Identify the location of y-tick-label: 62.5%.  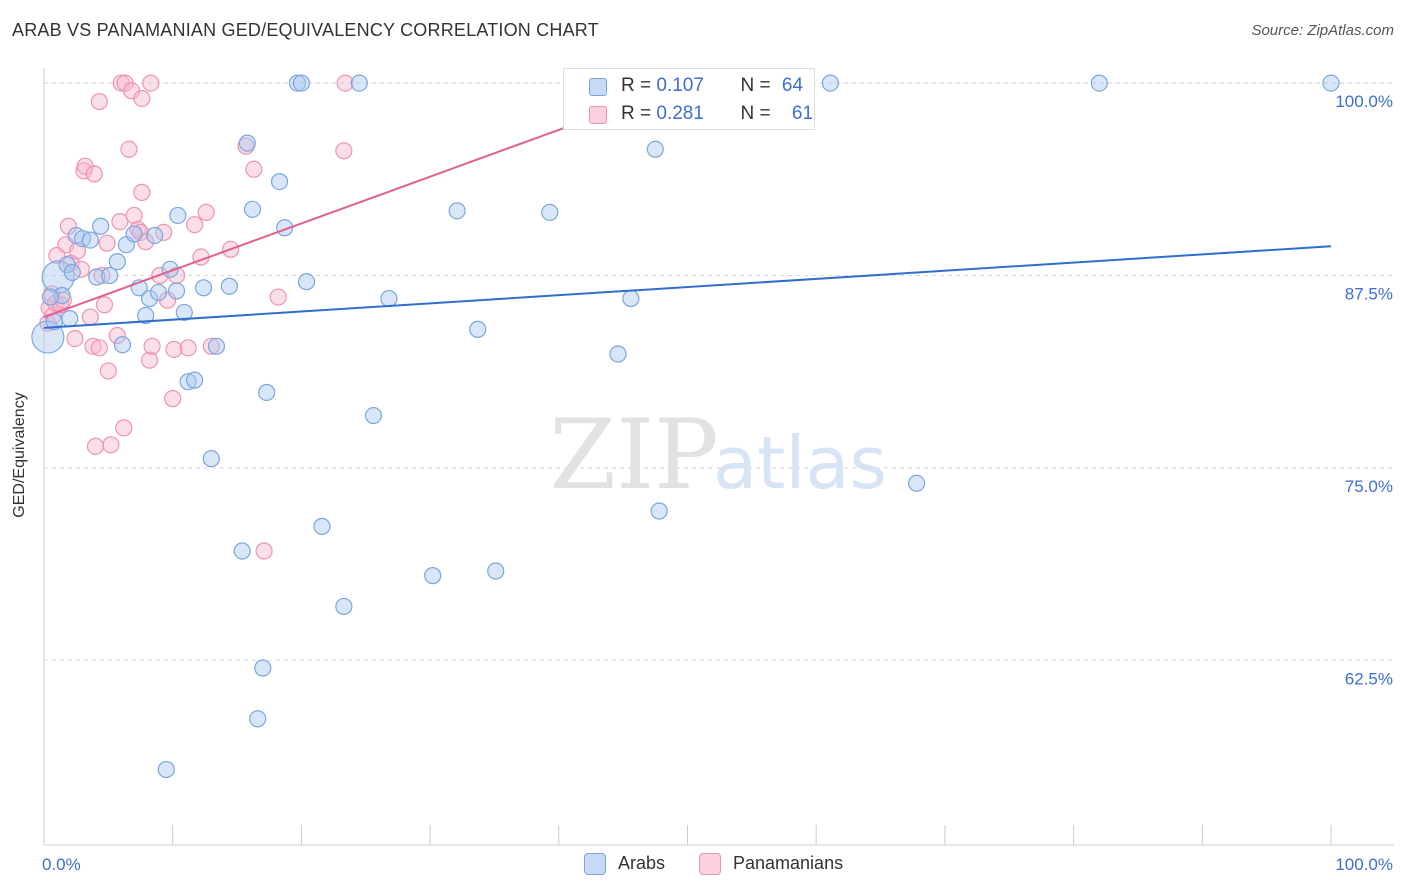
(1369, 678).